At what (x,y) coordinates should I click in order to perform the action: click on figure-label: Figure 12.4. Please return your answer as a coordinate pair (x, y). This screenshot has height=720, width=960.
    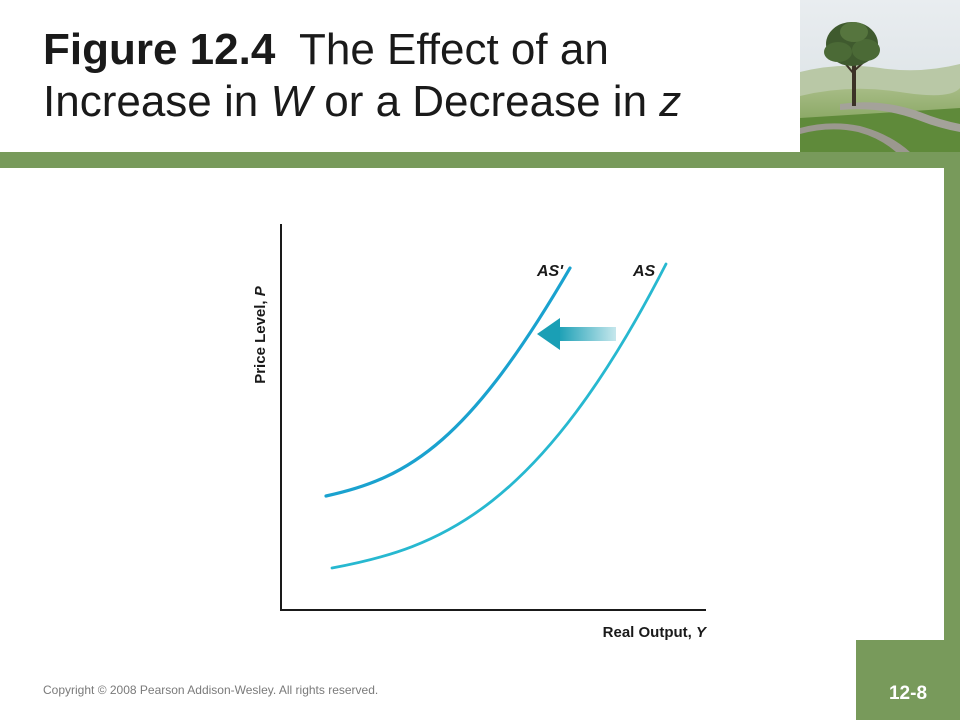
    Looking at the image, I should click on (159, 49).